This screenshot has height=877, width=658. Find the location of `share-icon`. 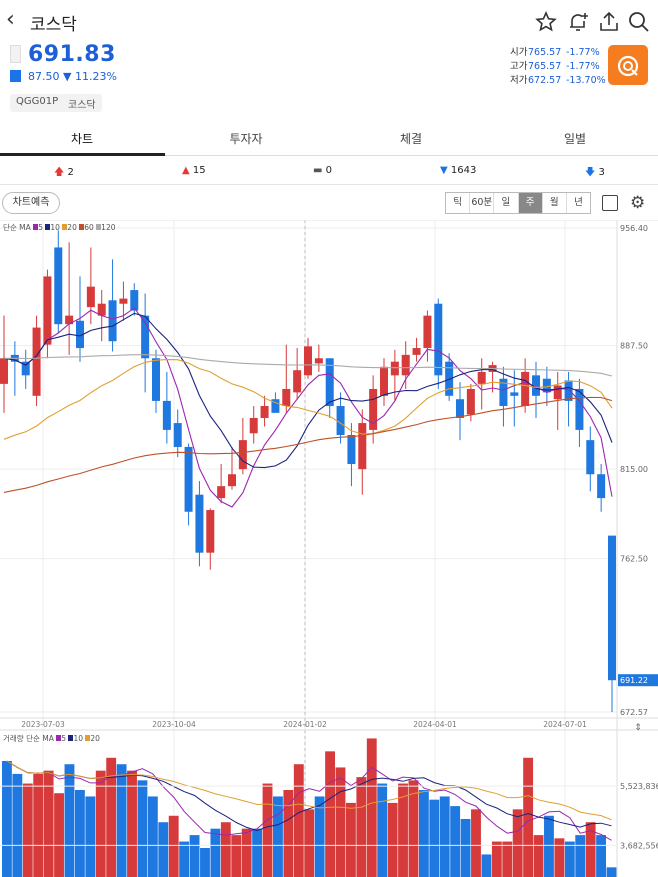

share-icon is located at coordinates (609, 22).